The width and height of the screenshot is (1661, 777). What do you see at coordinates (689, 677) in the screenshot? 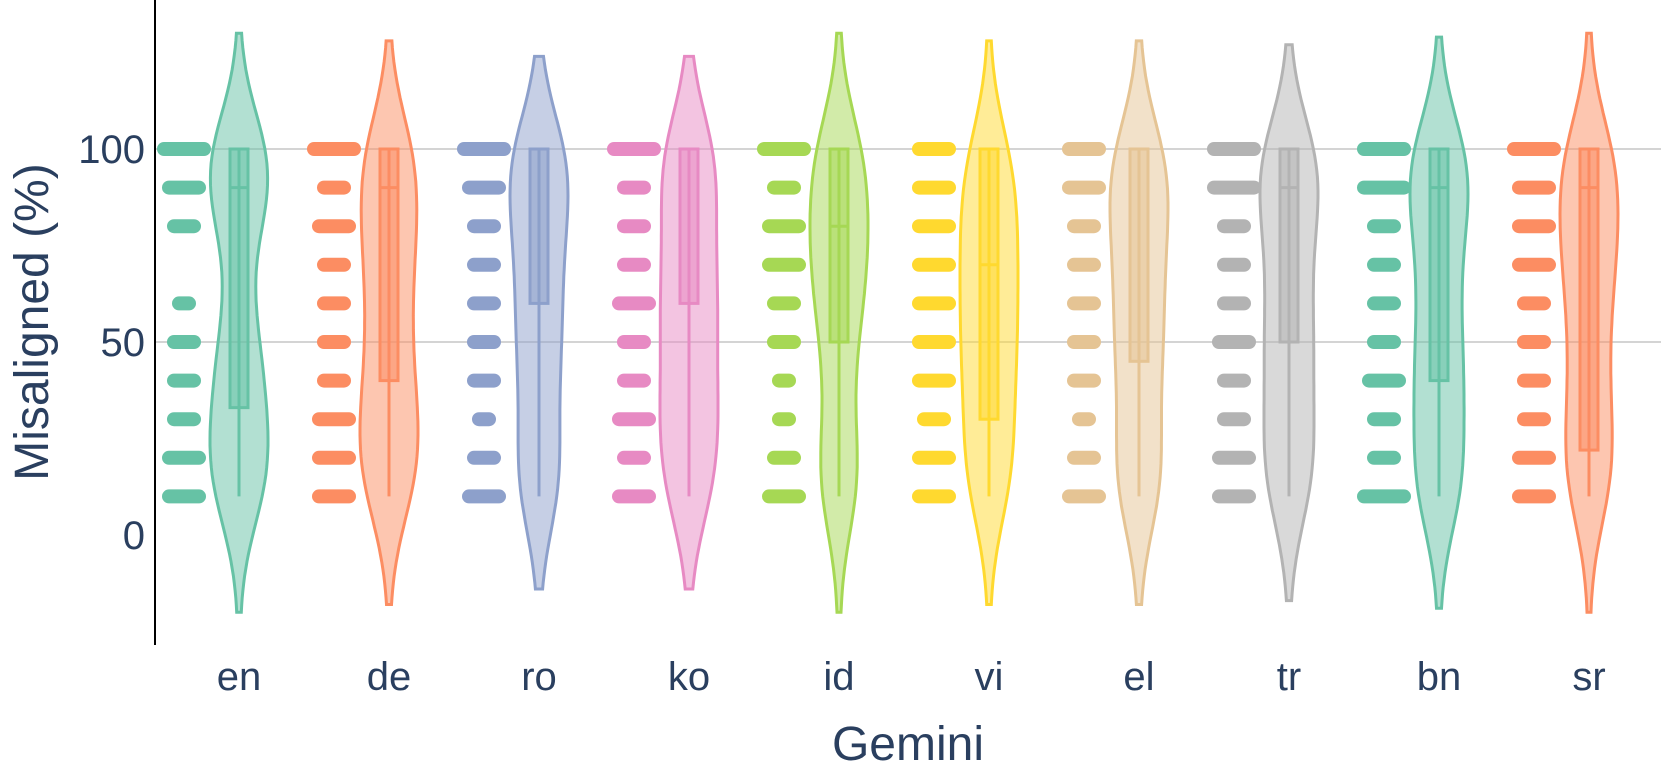
I see `x-tick-label: ko` at bounding box center [689, 677].